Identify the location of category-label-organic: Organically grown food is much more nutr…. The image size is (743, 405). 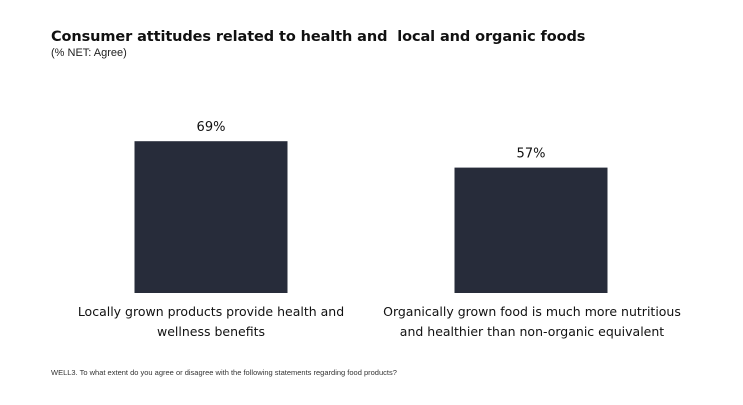
(532, 321).